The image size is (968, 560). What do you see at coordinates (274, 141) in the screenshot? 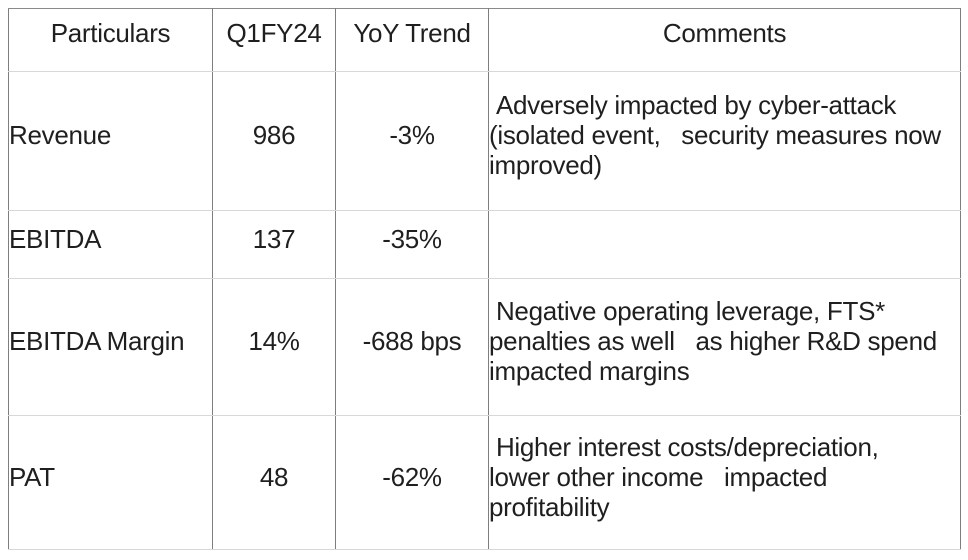
I see `cell-revenue-q1fy24: 986` at bounding box center [274, 141].